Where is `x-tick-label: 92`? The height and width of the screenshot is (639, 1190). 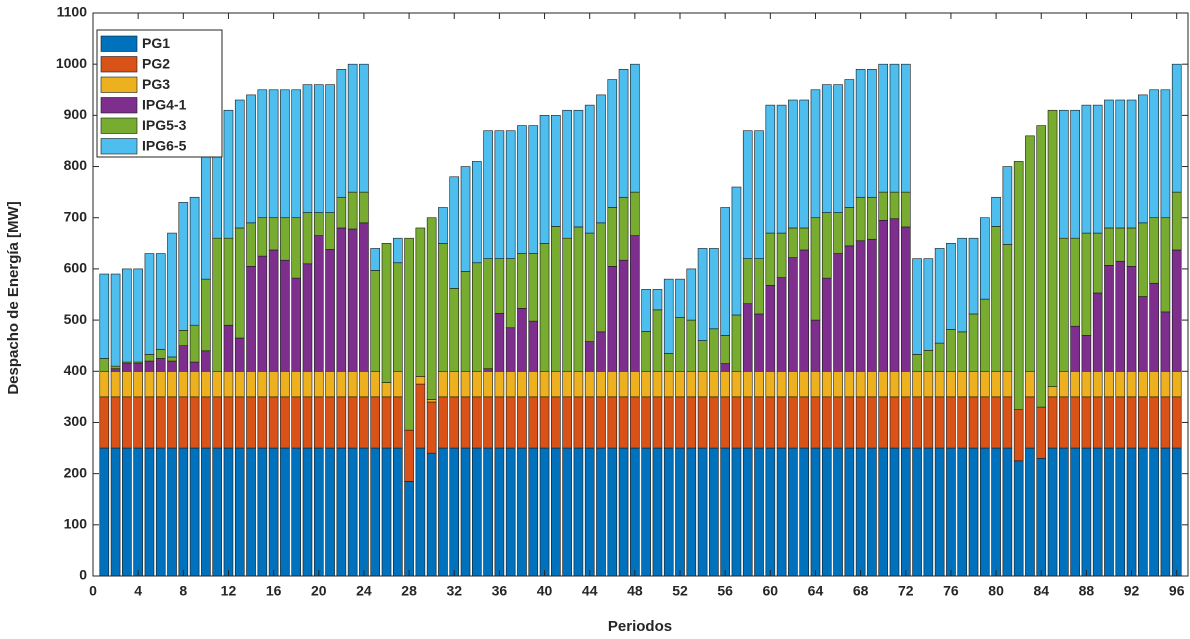
x-tick-label: 92 is located at coordinates (1132, 591).